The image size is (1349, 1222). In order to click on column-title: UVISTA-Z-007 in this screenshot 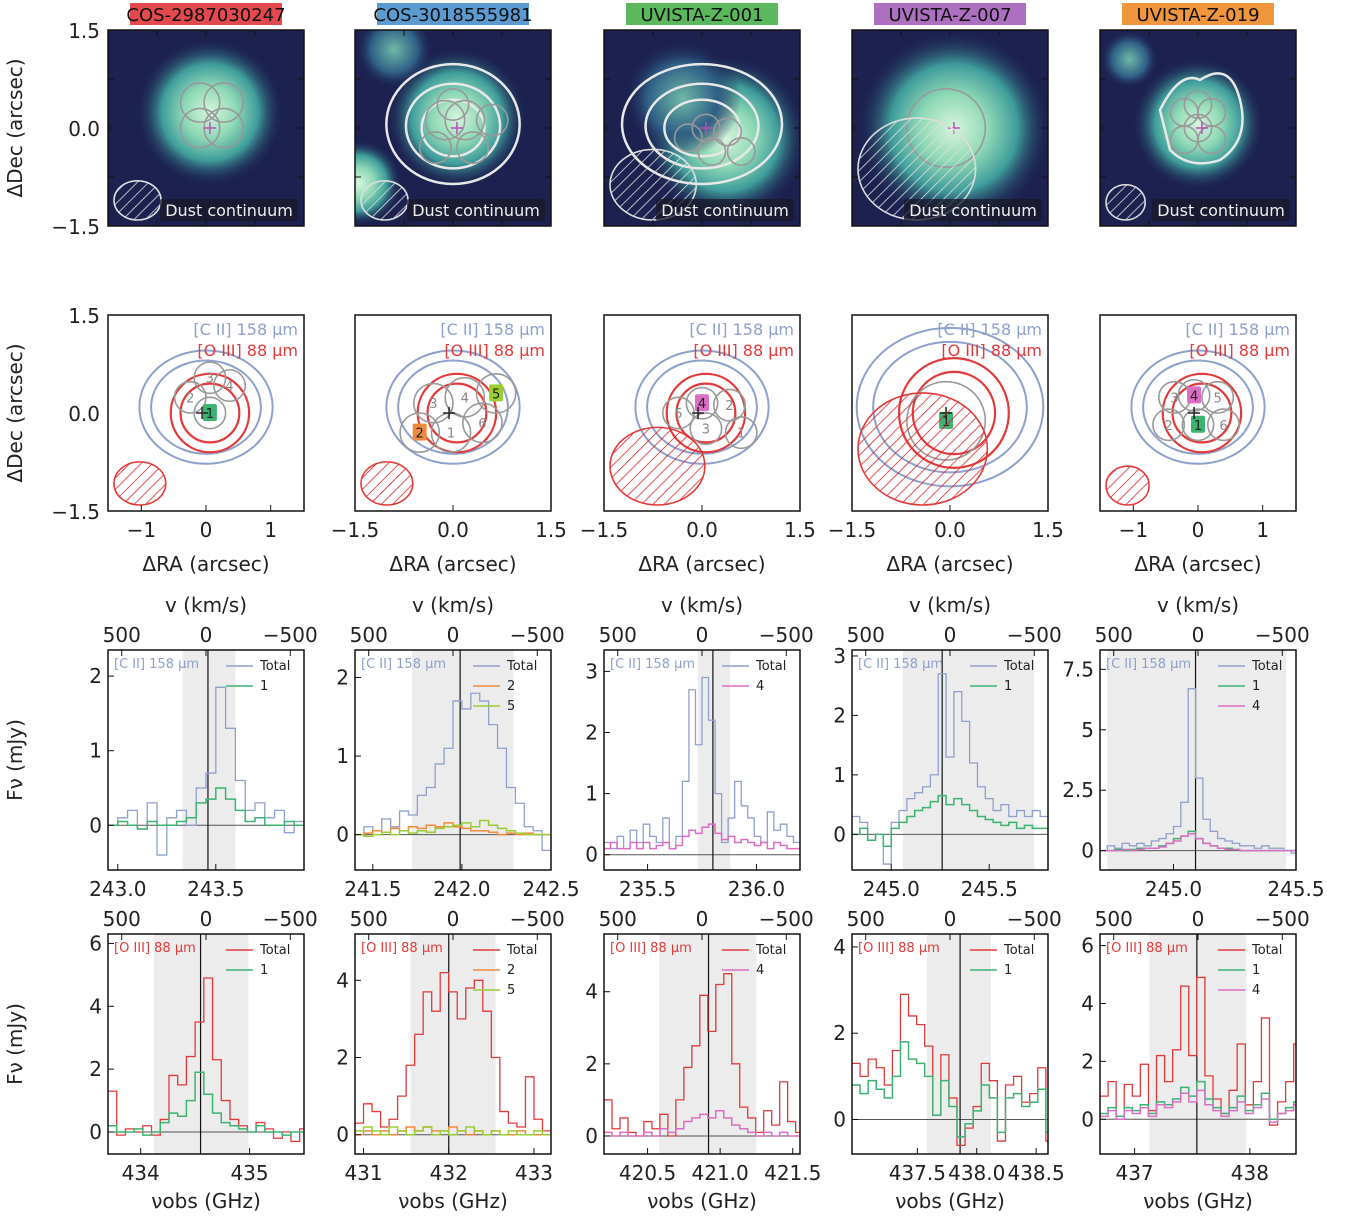, I will do `click(949, 15)`.